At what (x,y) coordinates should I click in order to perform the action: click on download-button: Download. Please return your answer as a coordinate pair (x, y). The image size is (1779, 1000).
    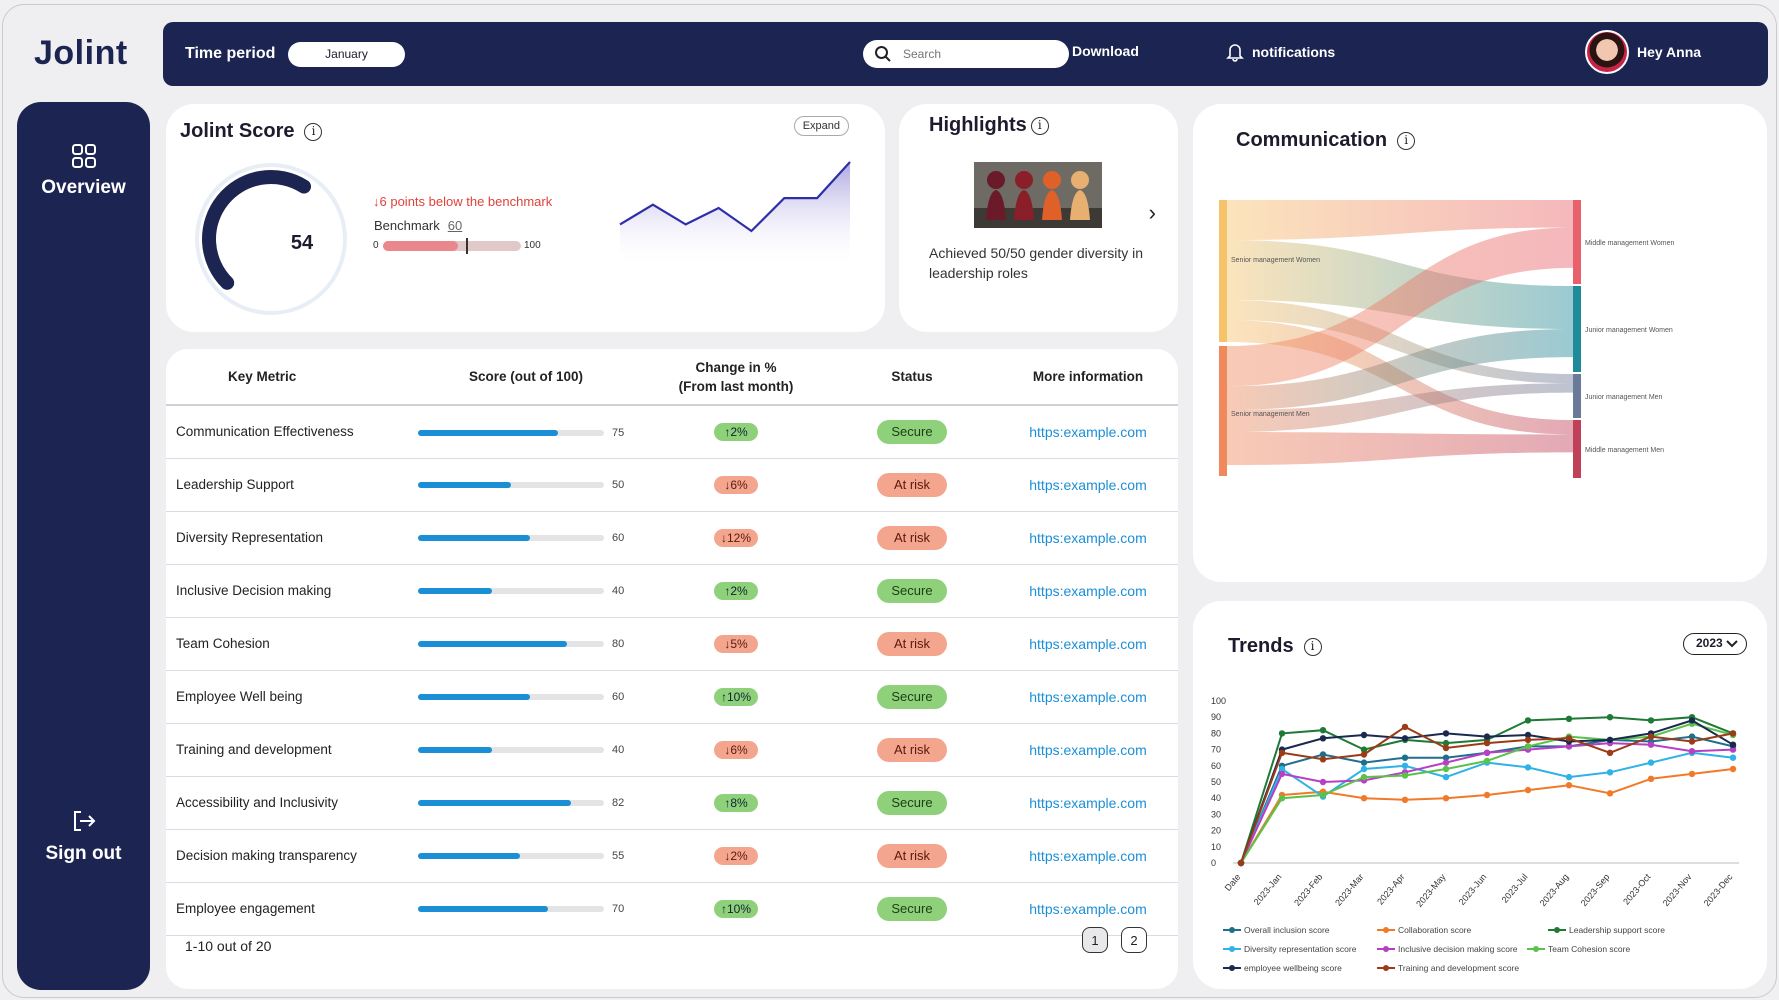
    Looking at the image, I should click on (1092, 51).